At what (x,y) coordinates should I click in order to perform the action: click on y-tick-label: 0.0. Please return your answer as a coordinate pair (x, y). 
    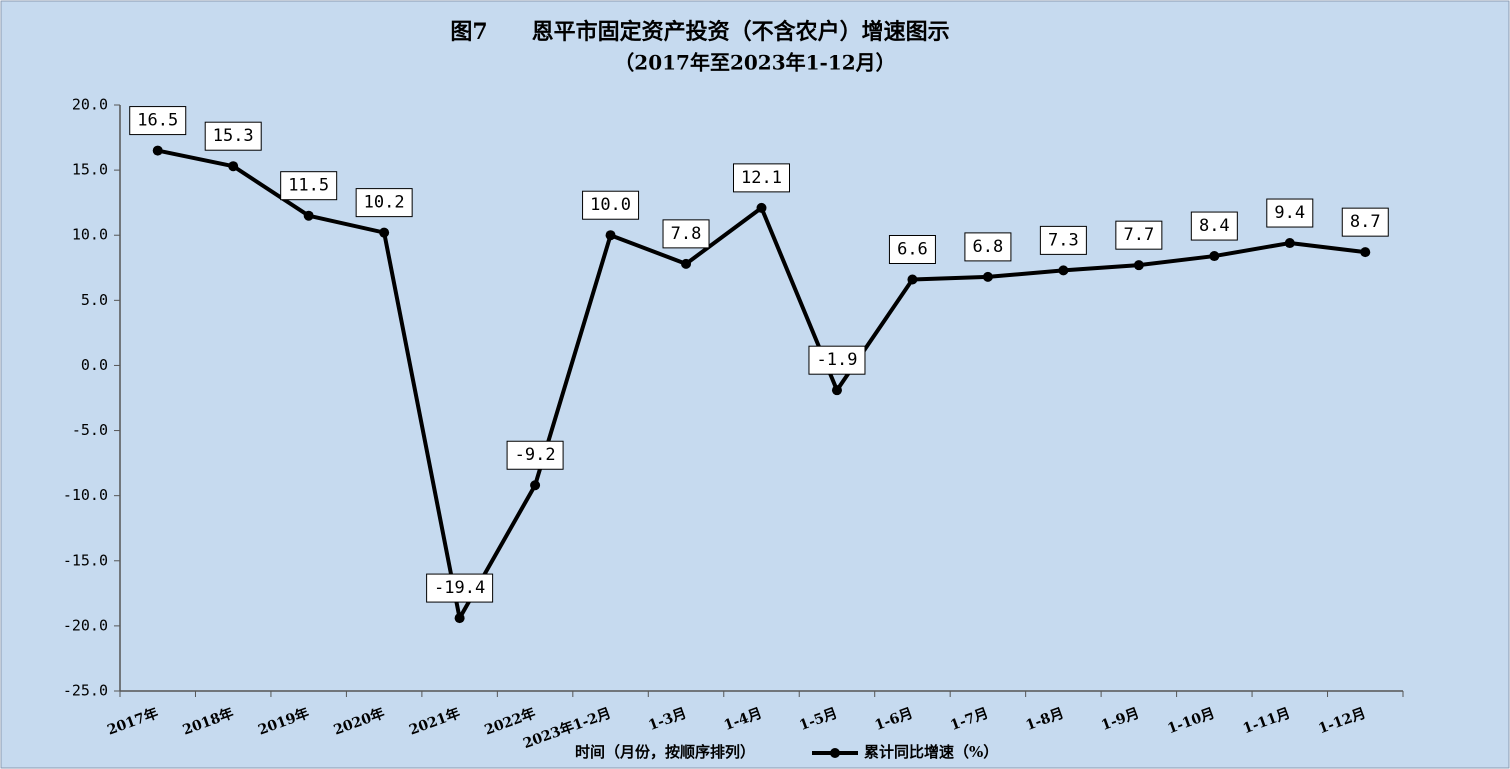
    Looking at the image, I should click on (94, 365).